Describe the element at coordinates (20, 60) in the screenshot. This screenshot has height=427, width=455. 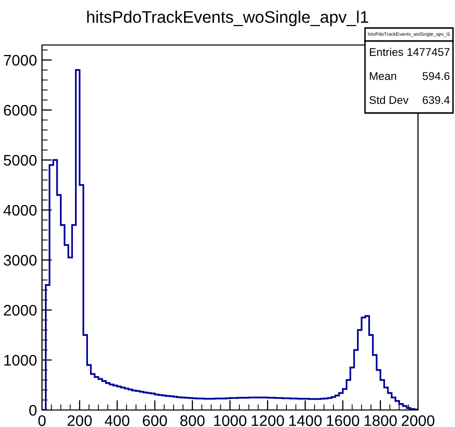
I see `y-tick-label: 7000` at that location.